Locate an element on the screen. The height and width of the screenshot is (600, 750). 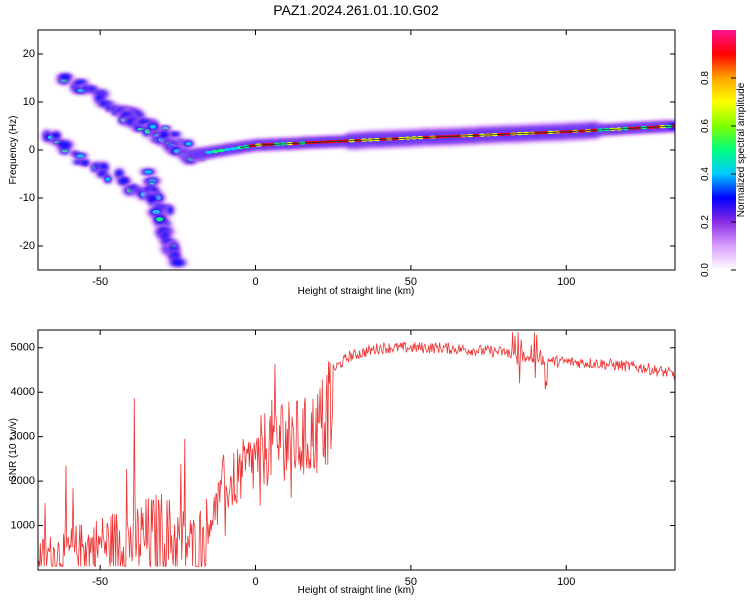
snr-x-label: Height of straight line (km) is located at coordinates (356, 590).